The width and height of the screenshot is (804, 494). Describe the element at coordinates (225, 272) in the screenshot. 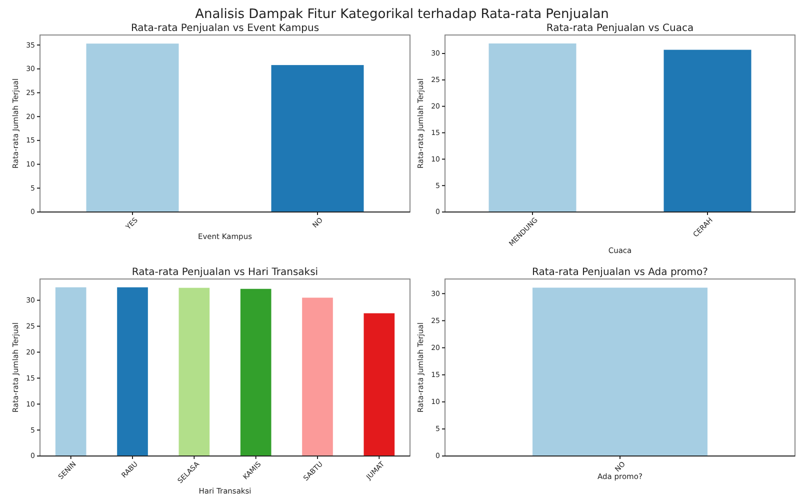

I see `chart-title: Rata-rata Penjualan vs Hari Transaksi` at that location.